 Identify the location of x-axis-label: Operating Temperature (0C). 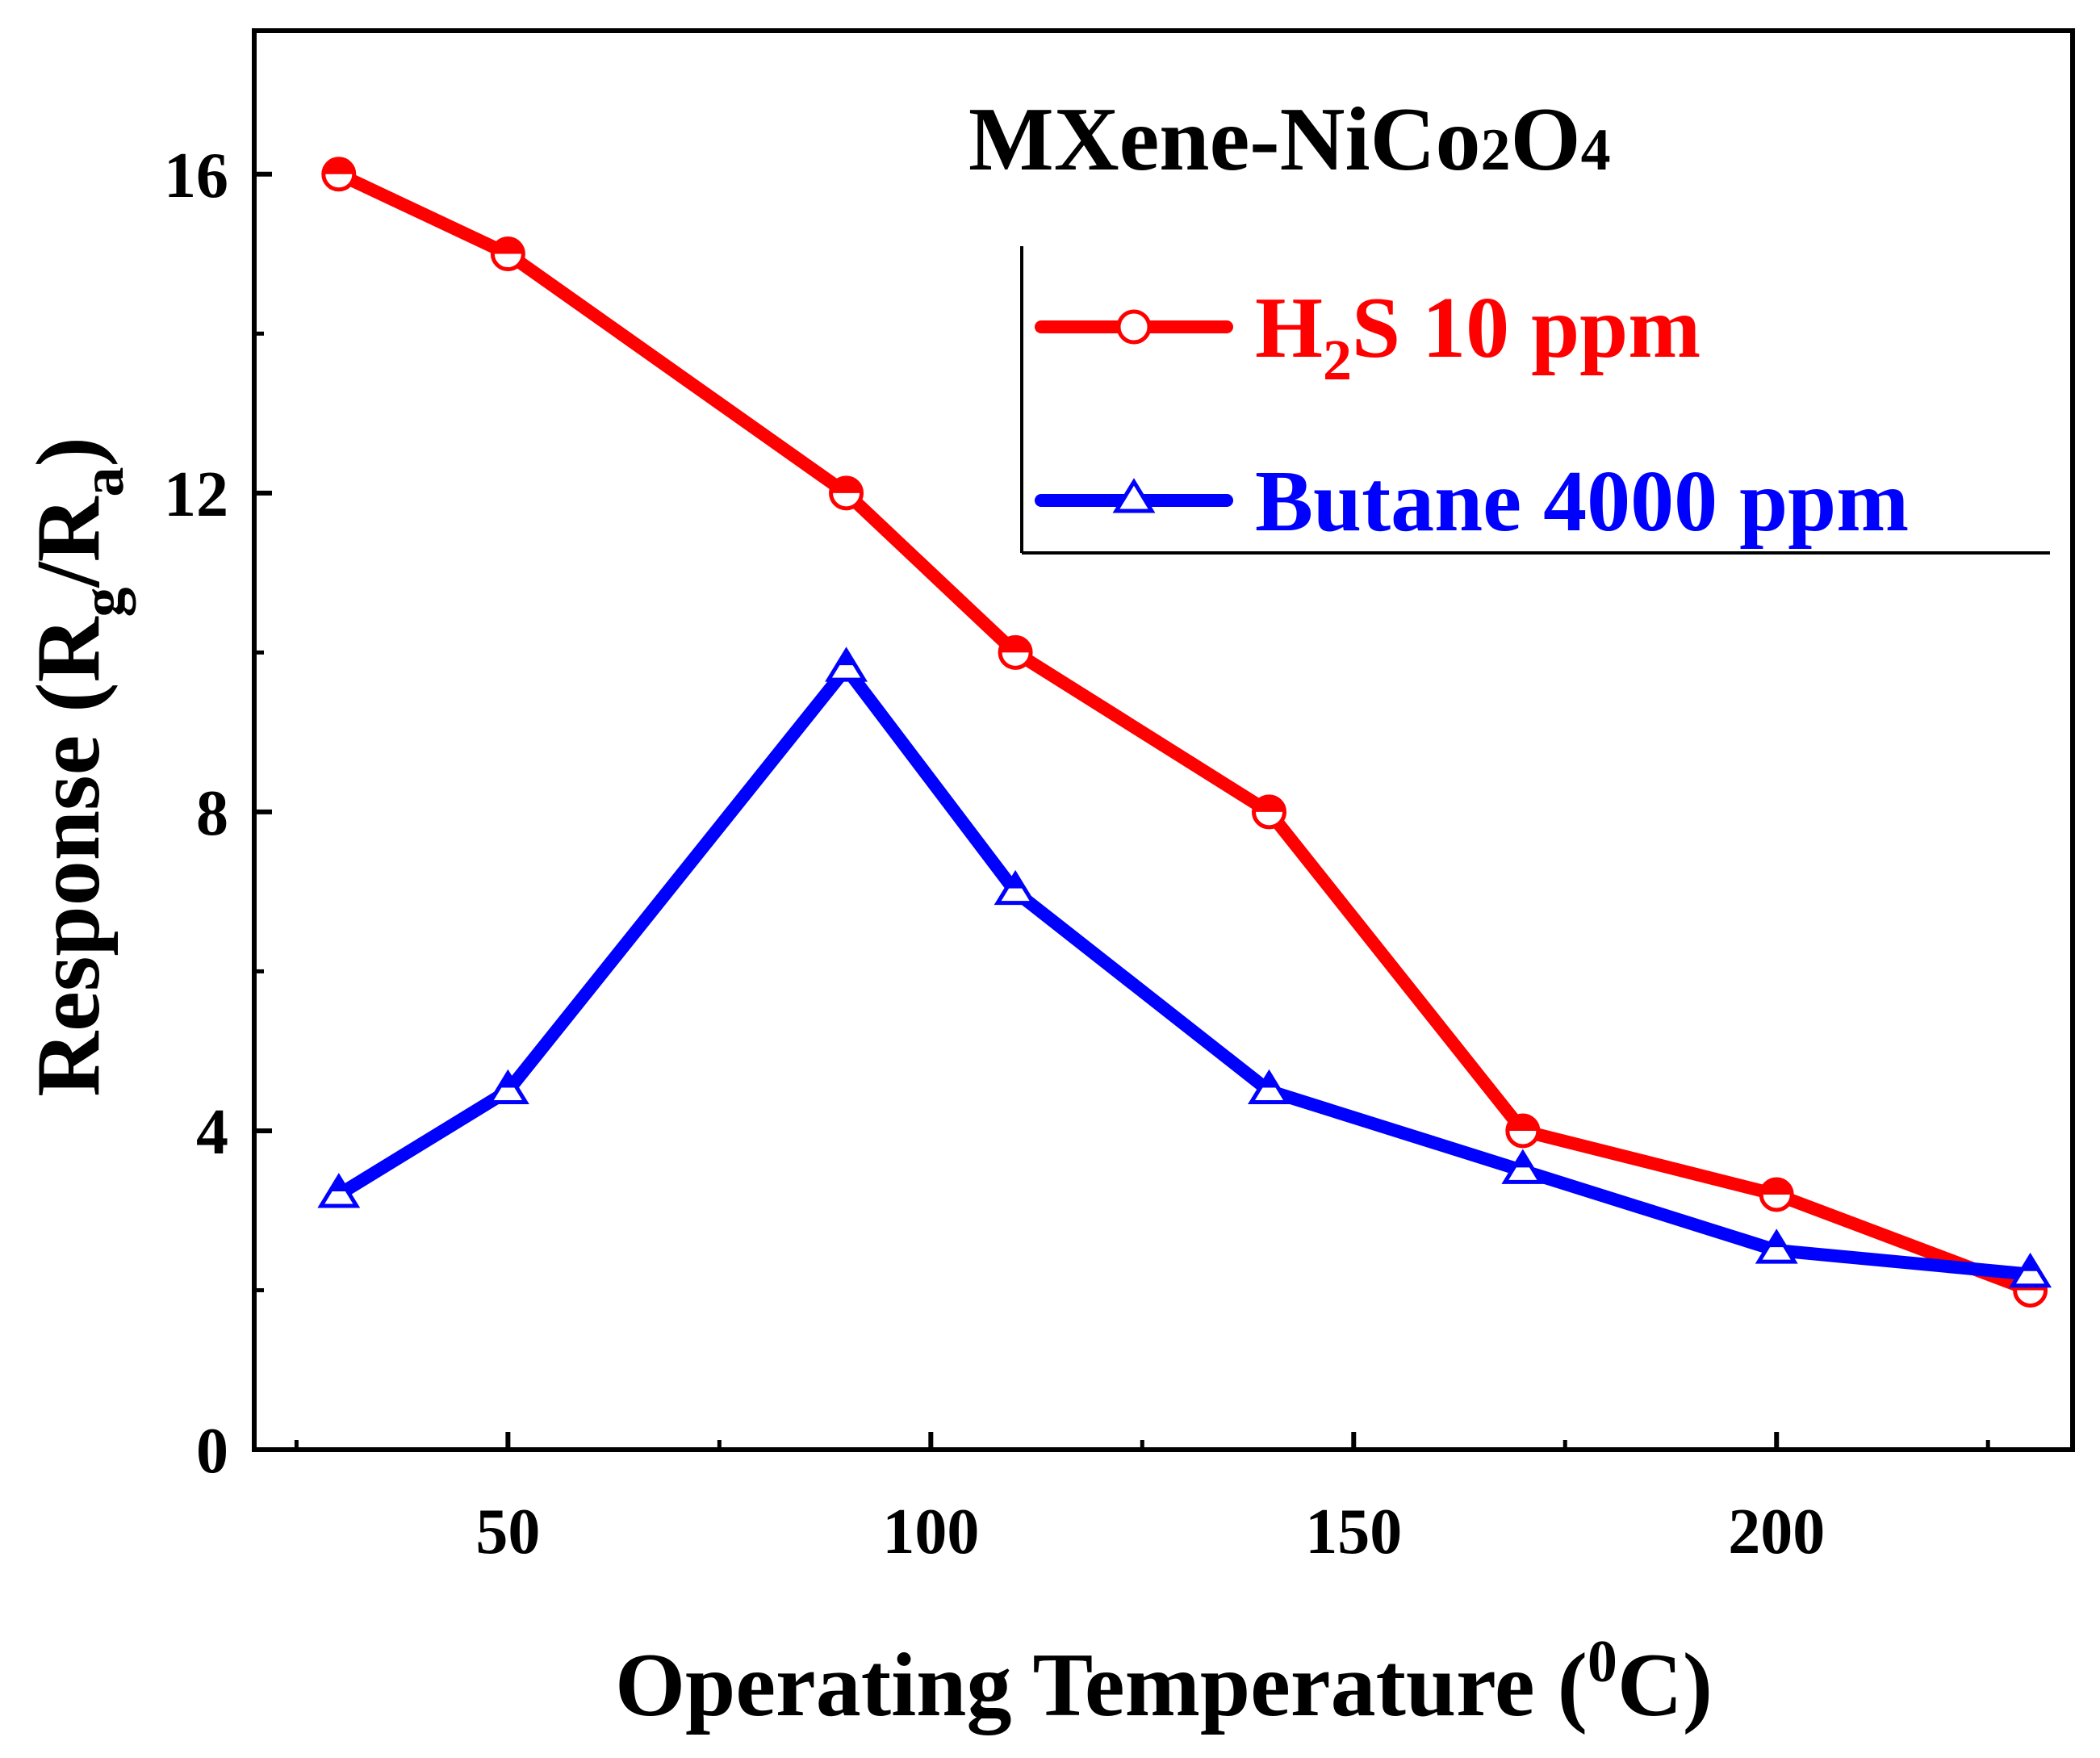
(1164, 1682).